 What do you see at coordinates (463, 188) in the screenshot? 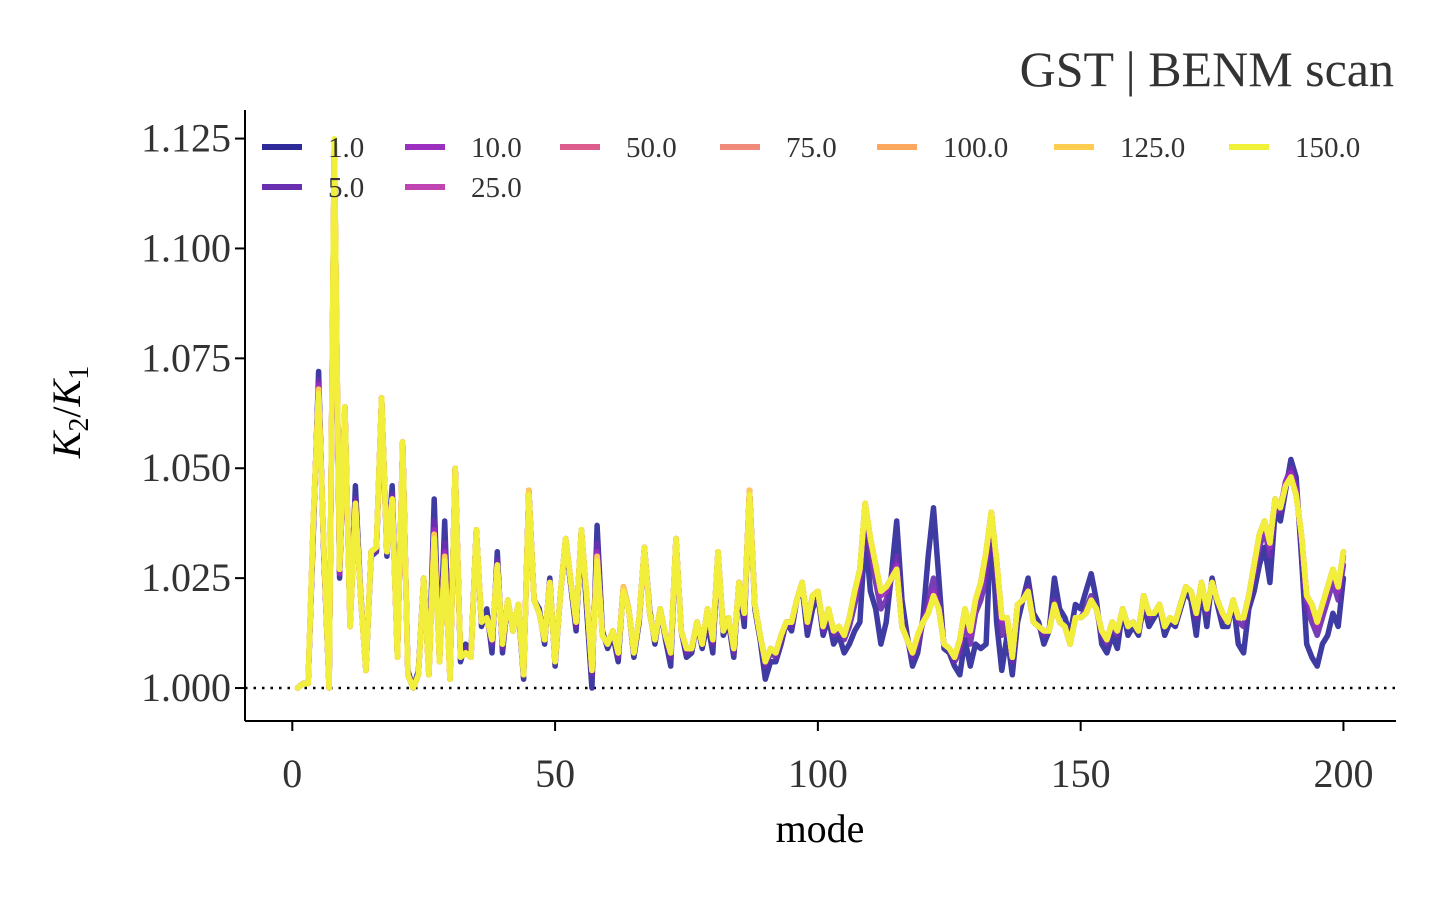
I see `legend-item-25.0: 25.0` at bounding box center [463, 188].